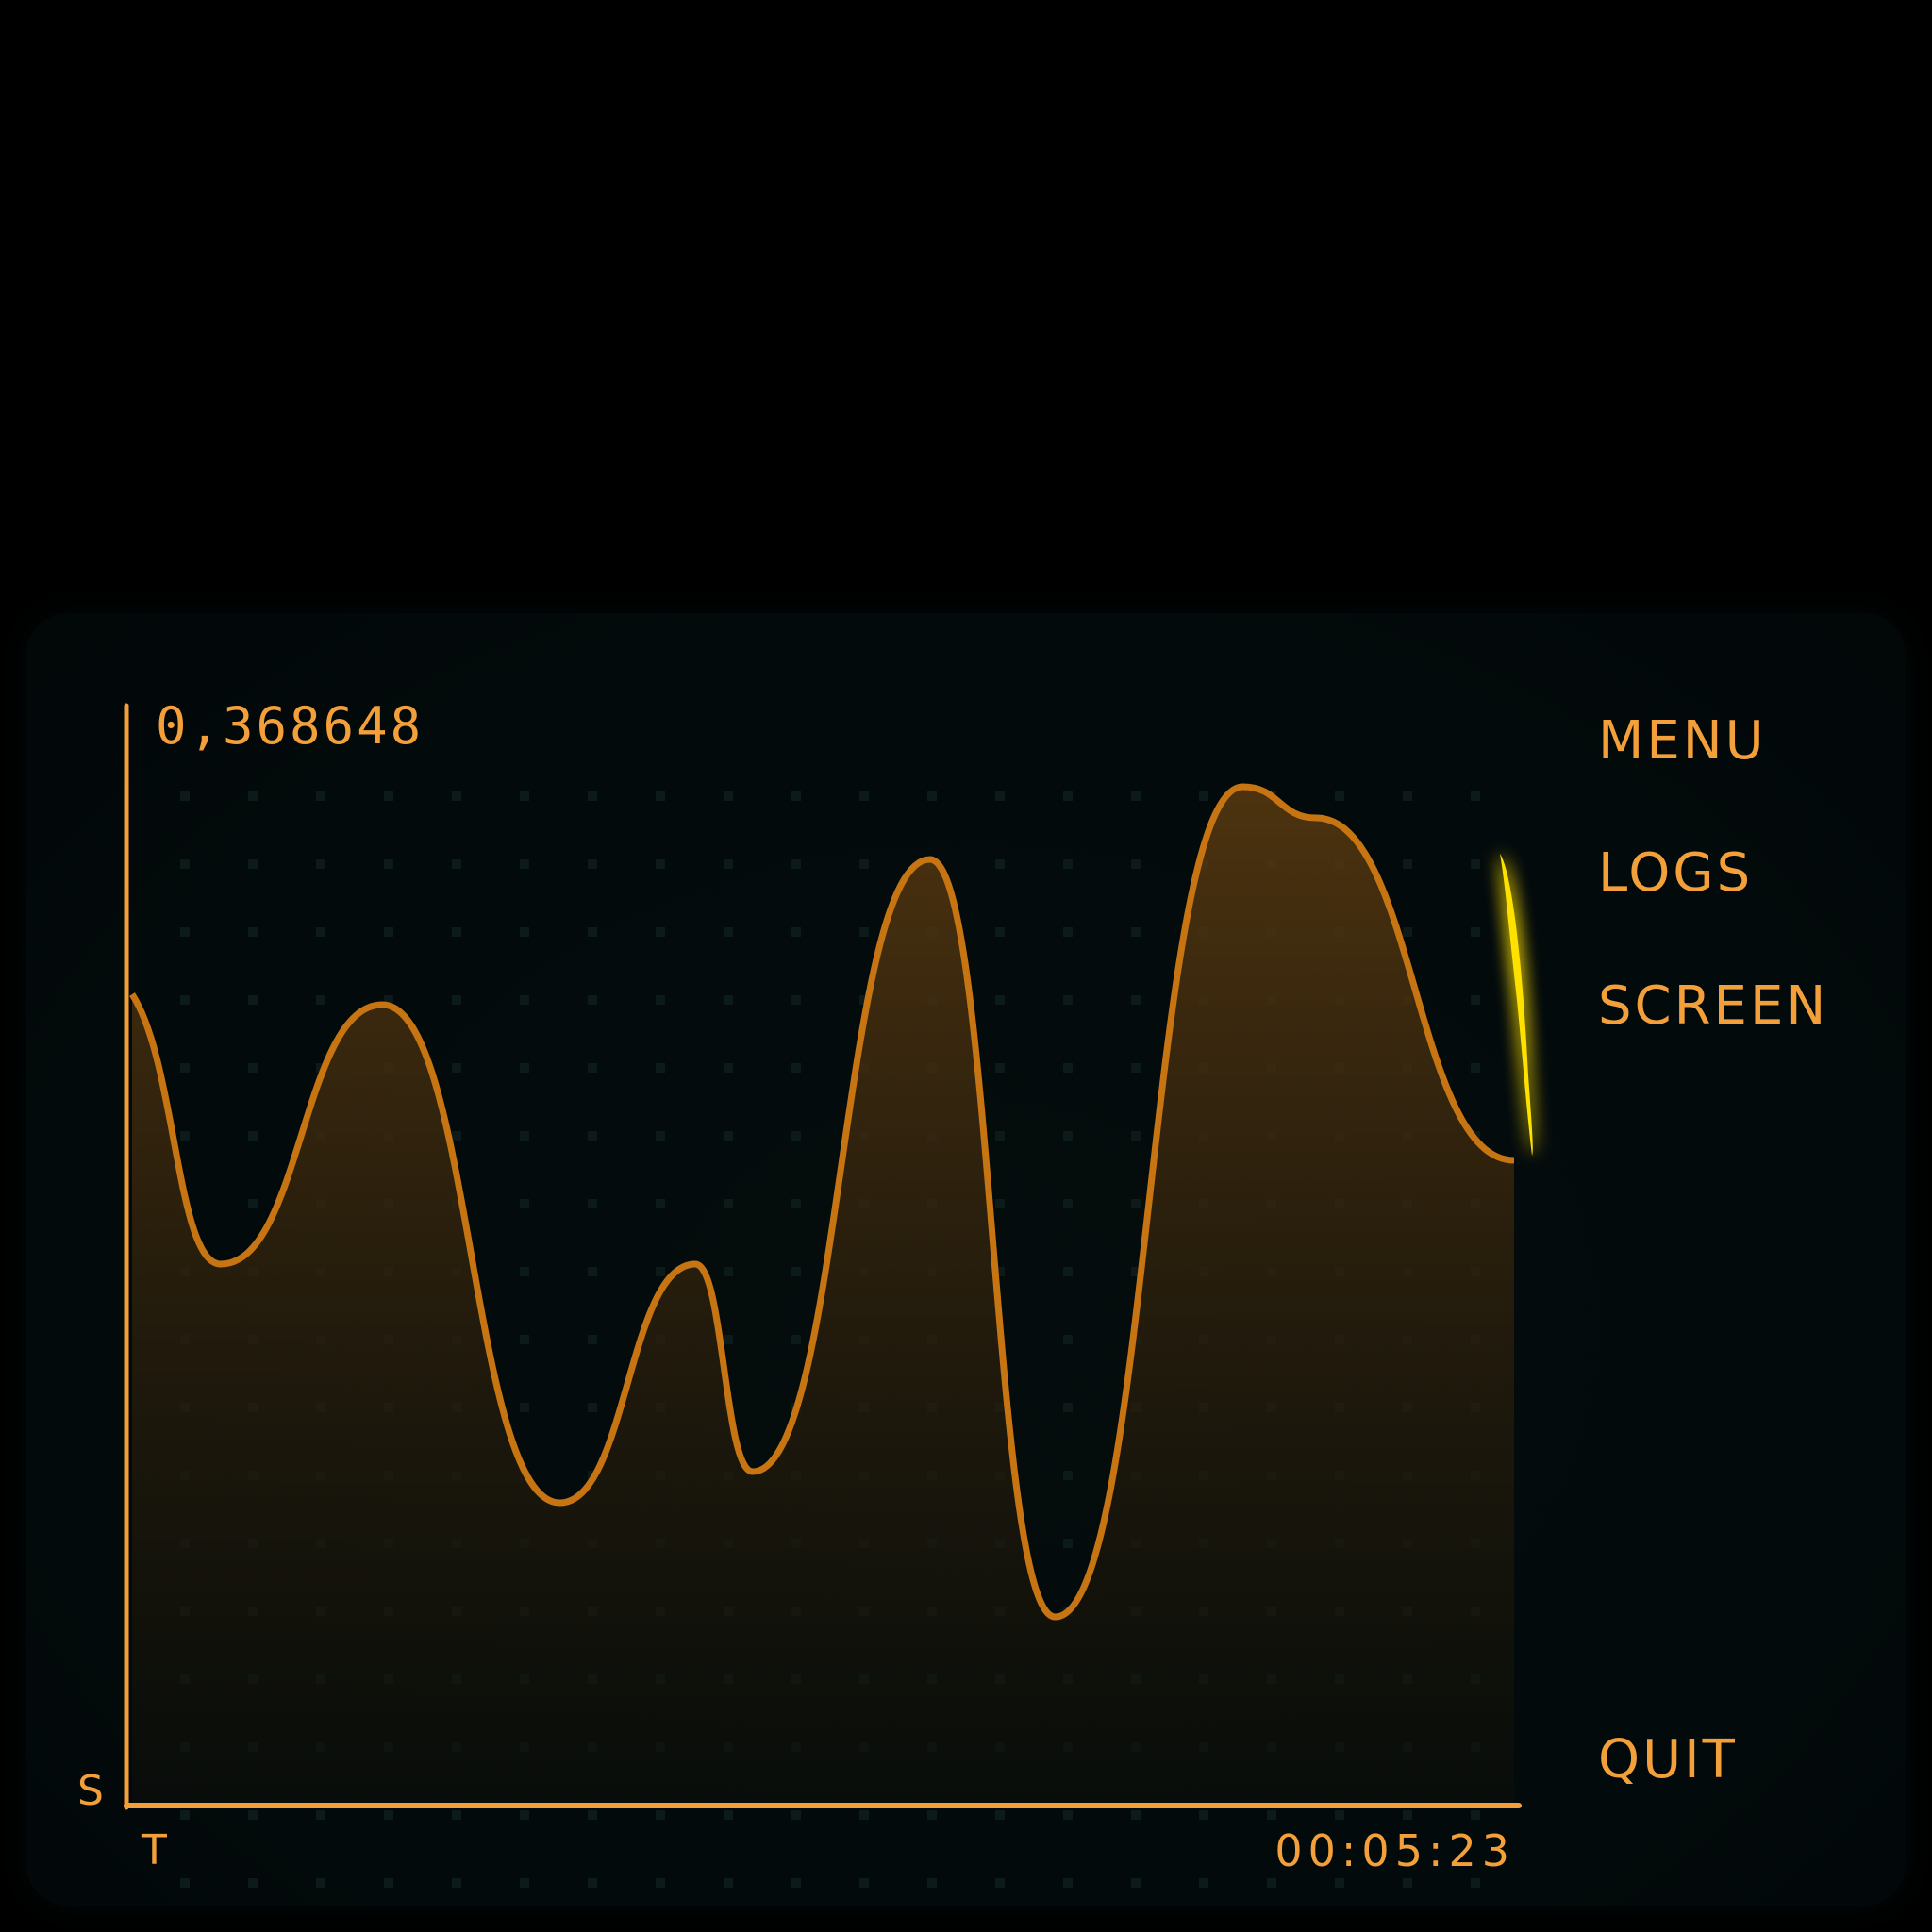 The height and width of the screenshot is (1932, 1932). What do you see at coordinates (290, 726) in the screenshot?
I see `value-readout: 0,368648` at bounding box center [290, 726].